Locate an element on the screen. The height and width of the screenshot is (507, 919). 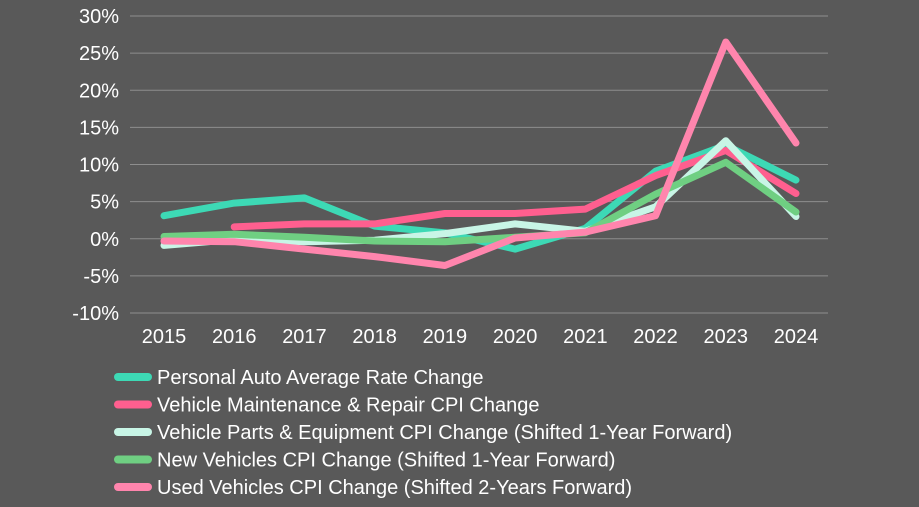
y-tick-label: 15% is located at coordinates (99, 128).